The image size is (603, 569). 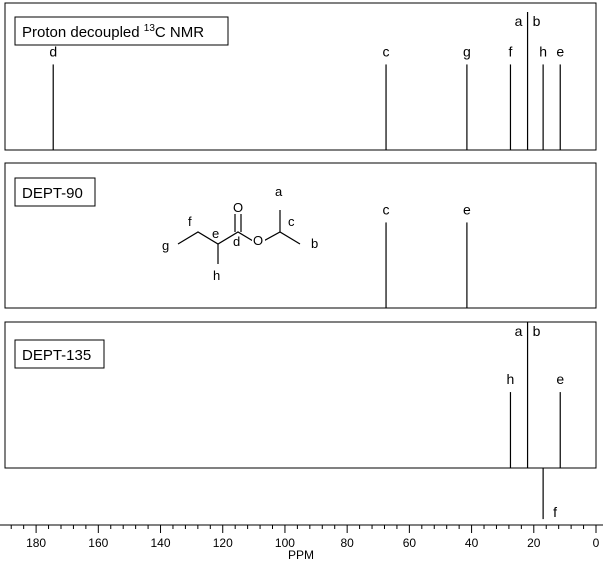 I want to click on molecule-structure: O O a b c d e f g h, so click(x=240, y=233).